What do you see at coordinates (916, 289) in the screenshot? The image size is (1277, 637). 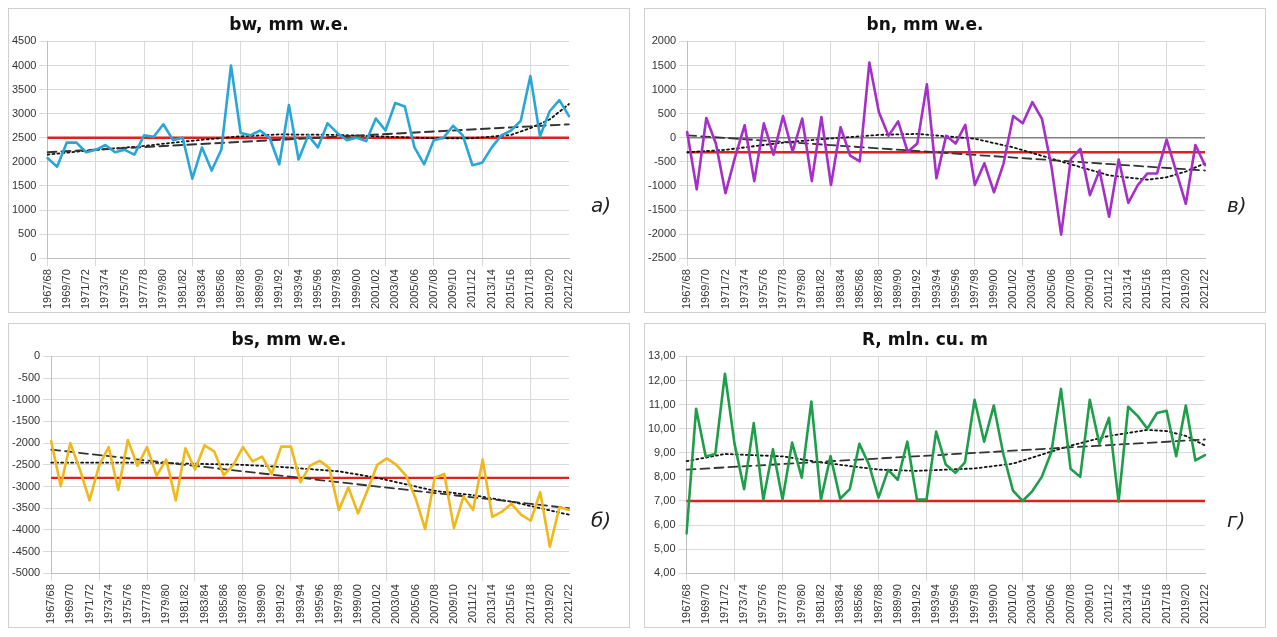 I see `x-tick-label: 1991/92` at bounding box center [916, 289].